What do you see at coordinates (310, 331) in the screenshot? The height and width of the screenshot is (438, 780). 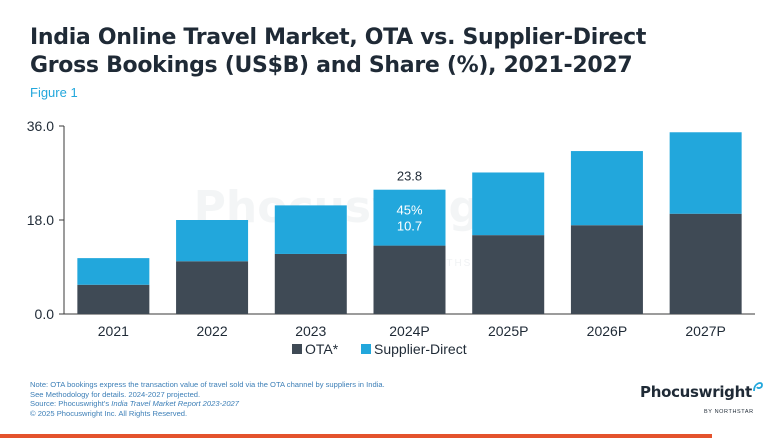 I see `x-tick-label: 2023` at bounding box center [310, 331].